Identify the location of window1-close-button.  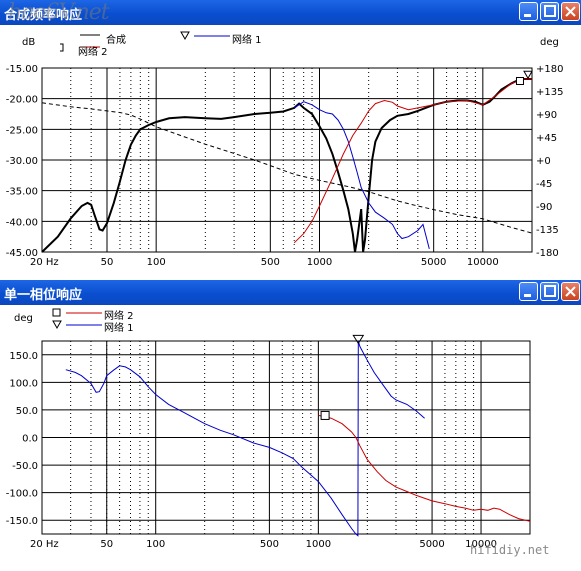
(570, 11).